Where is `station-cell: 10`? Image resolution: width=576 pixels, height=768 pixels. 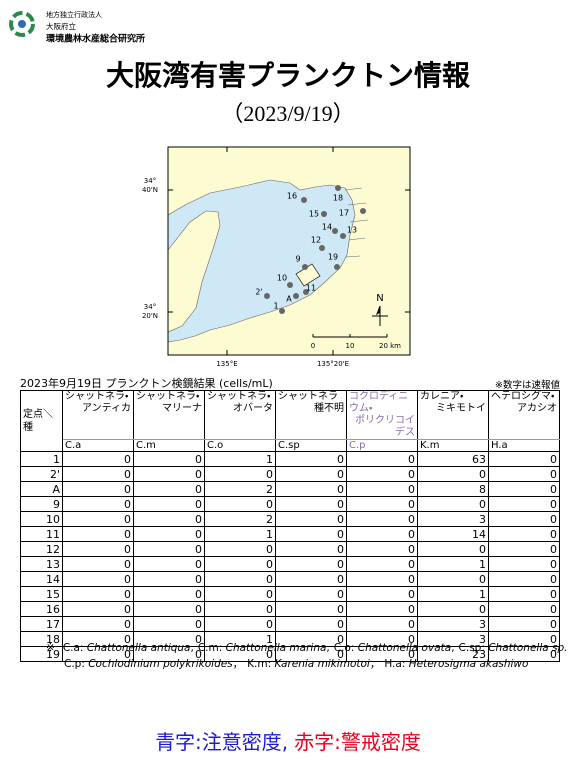 station-cell: 10 is located at coordinates (41, 519).